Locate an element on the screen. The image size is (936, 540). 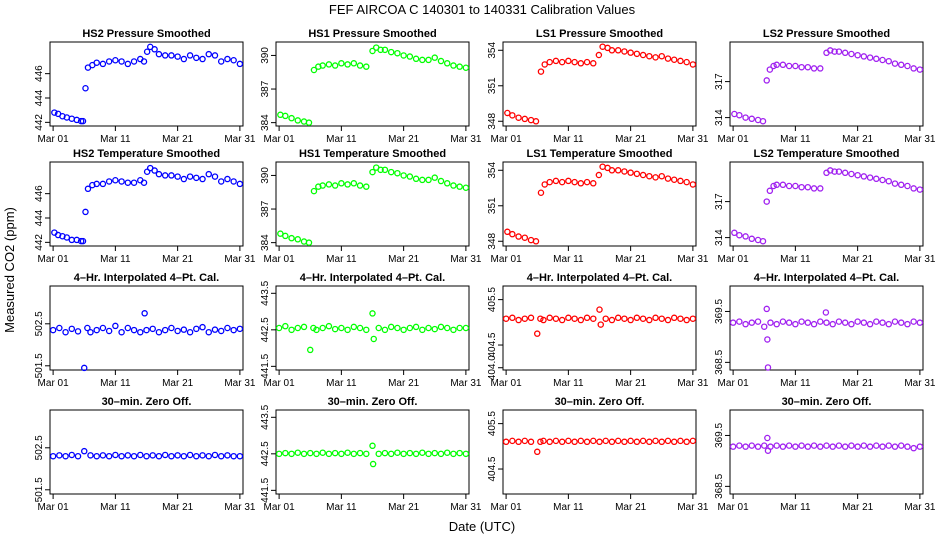
panel-frame is located at coordinates (599, 452).